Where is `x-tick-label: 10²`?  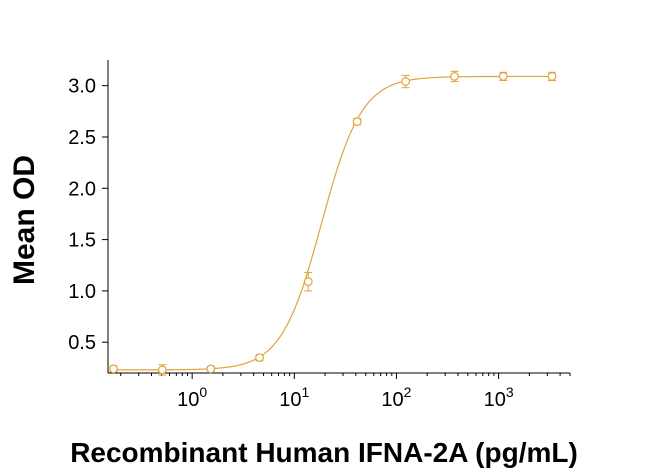
x-tick-label: 10² is located at coordinates (396, 397).